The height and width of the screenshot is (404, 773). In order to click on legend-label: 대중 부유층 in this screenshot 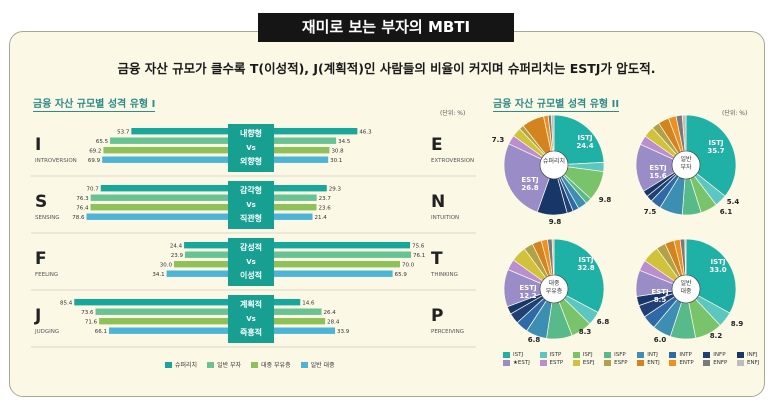, I will do `click(276, 365)`.